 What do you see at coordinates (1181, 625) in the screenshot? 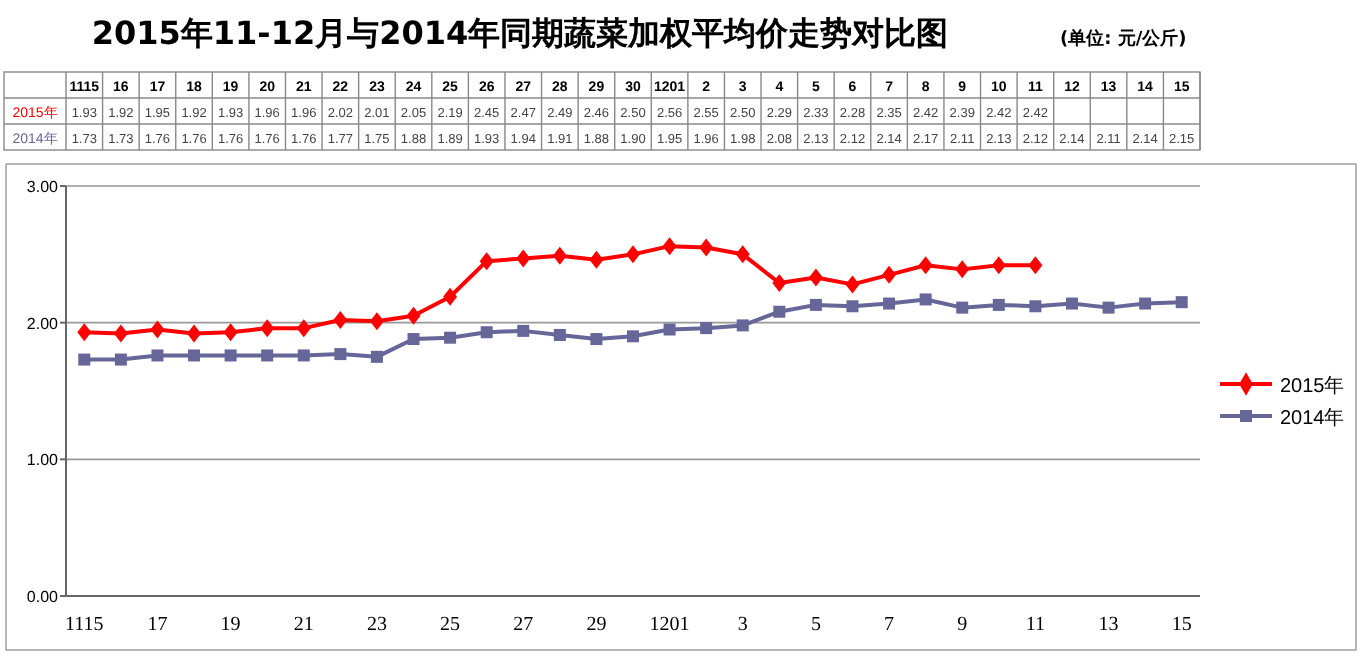
I see `category-label: 15` at bounding box center [1181, 625].